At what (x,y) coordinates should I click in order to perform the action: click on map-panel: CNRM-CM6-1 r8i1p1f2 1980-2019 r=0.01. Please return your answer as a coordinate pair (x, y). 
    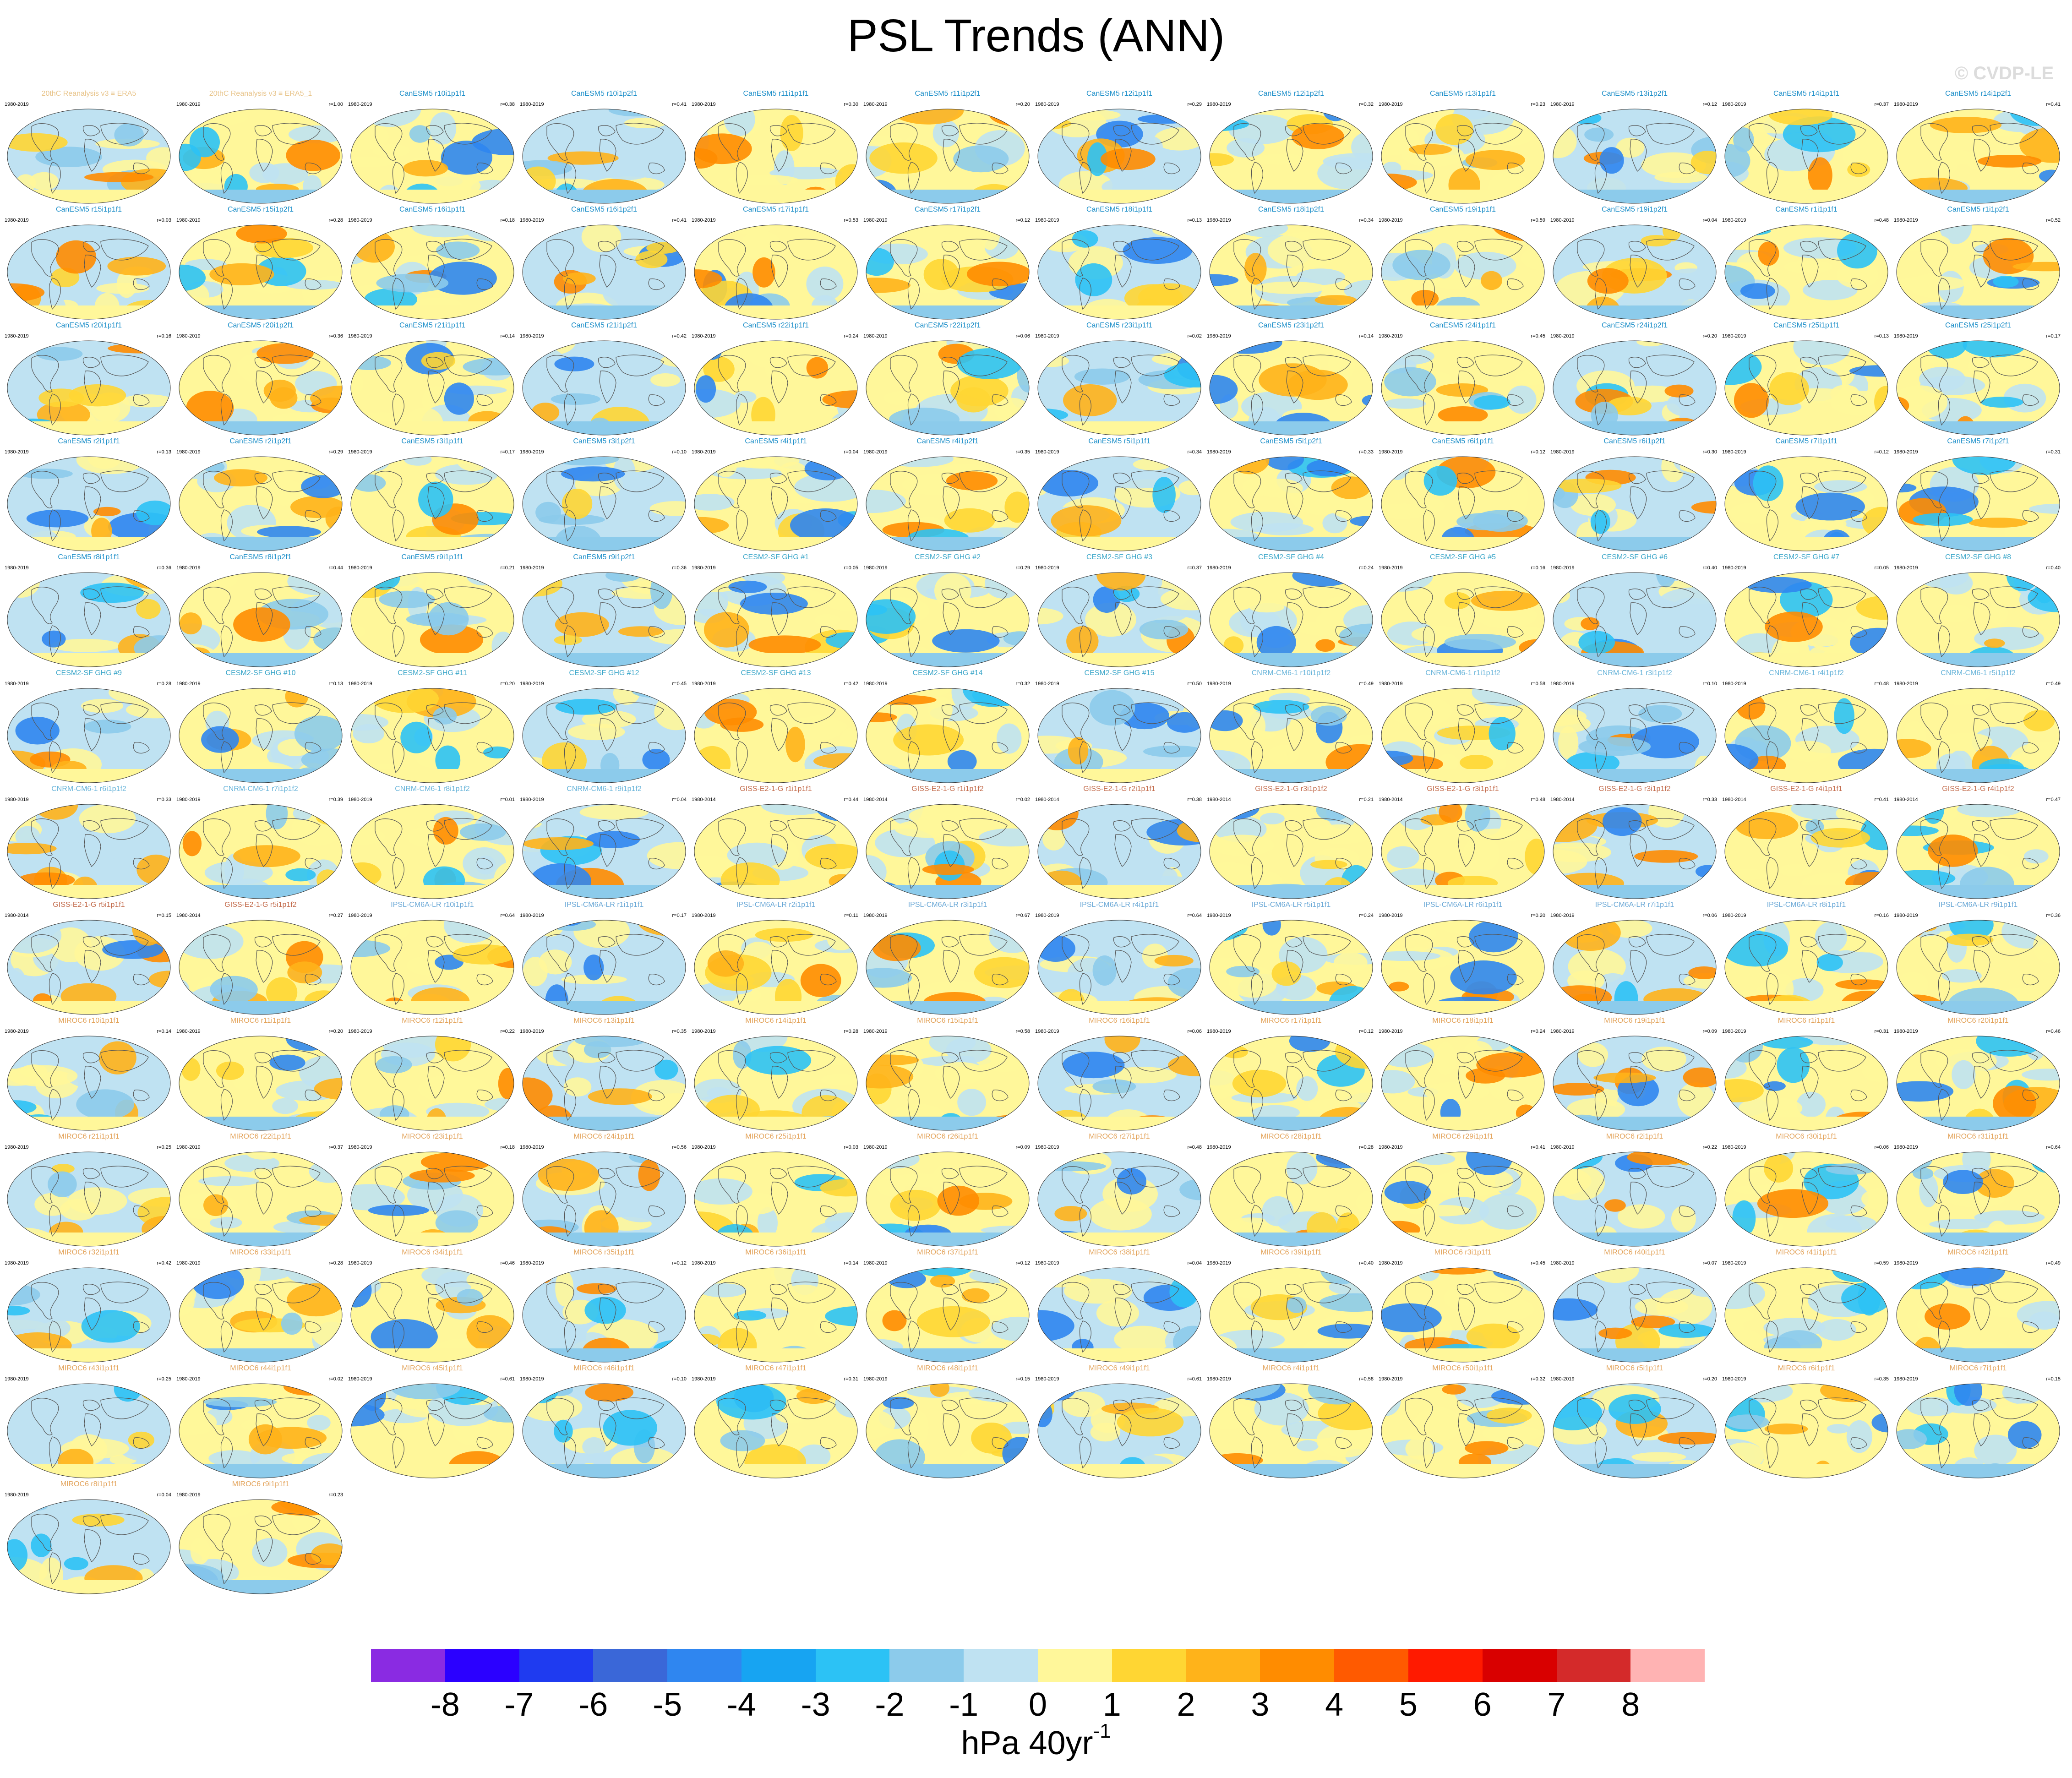
    Looking at the image, I should click on (433, 842).